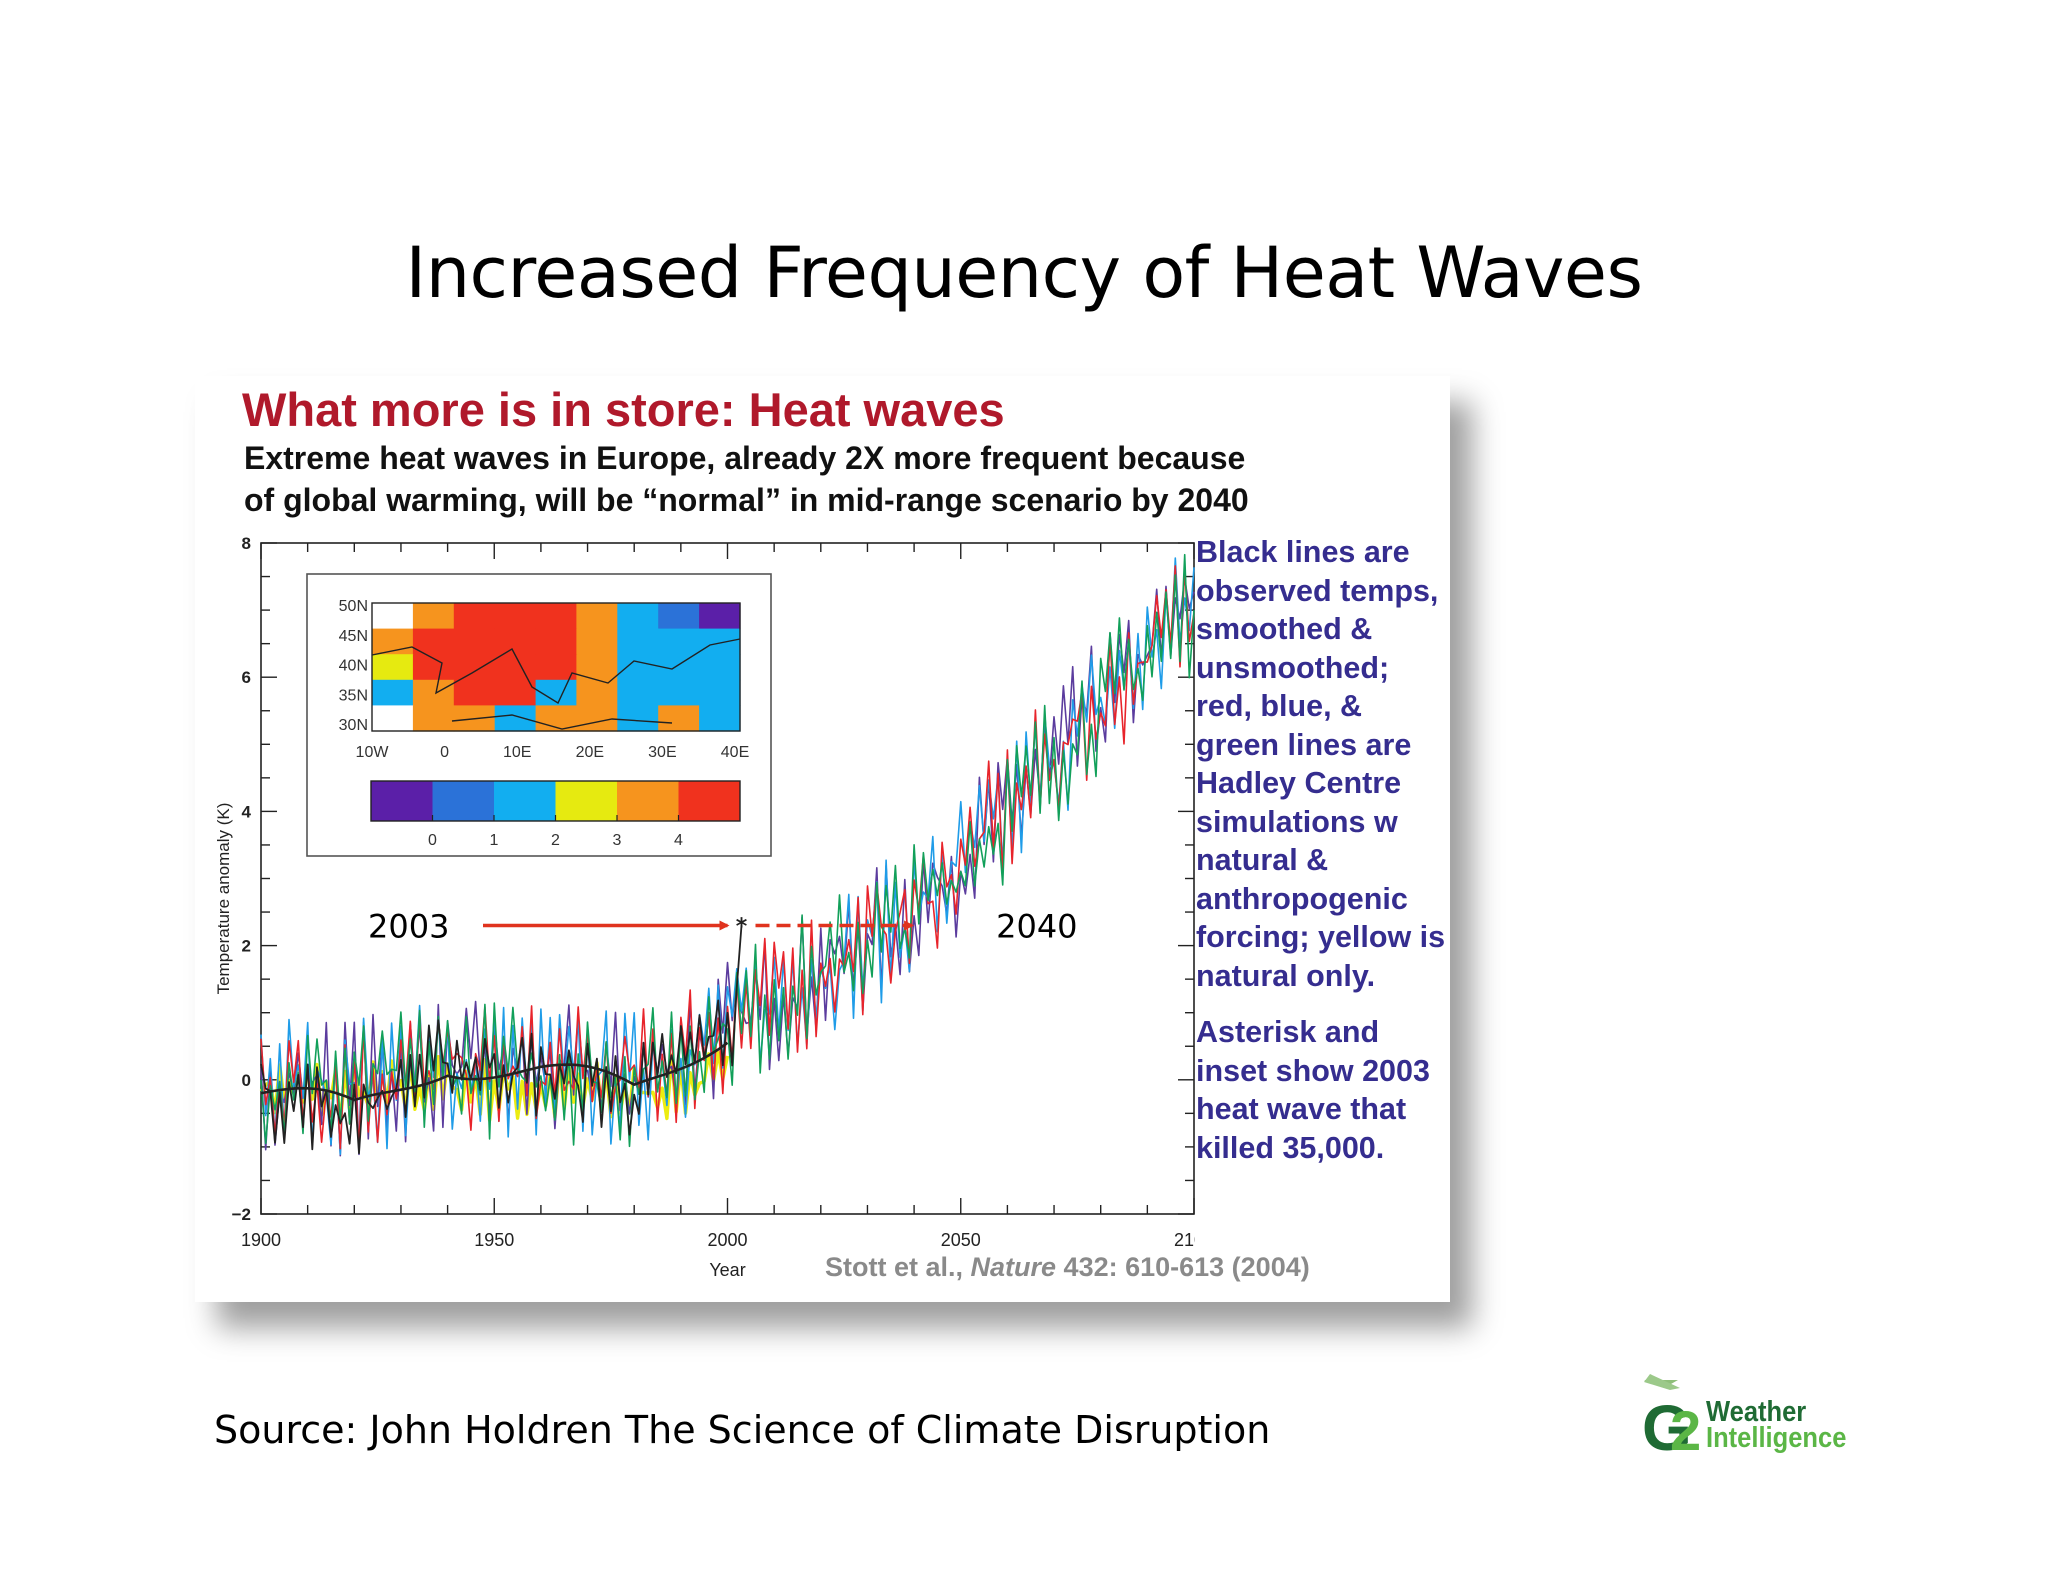 Image resolution: width=2048 pixels, height=1582 pixels. I want to click on inset-lat-label: 35N, so click(353, 695).